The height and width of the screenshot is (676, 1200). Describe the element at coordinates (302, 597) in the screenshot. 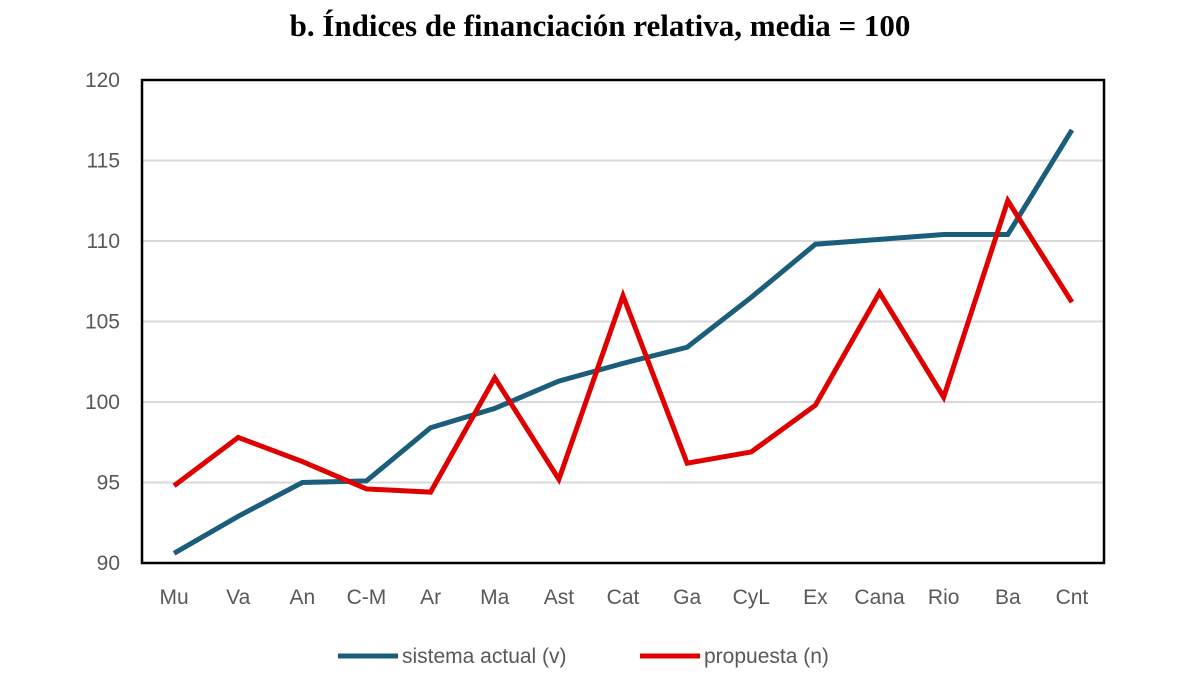

I see `x-tick-label: An` at that location.